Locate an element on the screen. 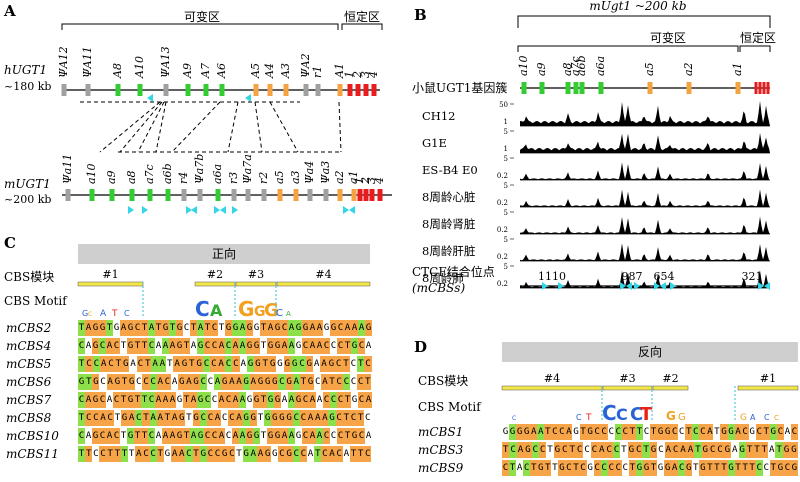  human-exon-label: A7 is located at coordinates (205, 71).